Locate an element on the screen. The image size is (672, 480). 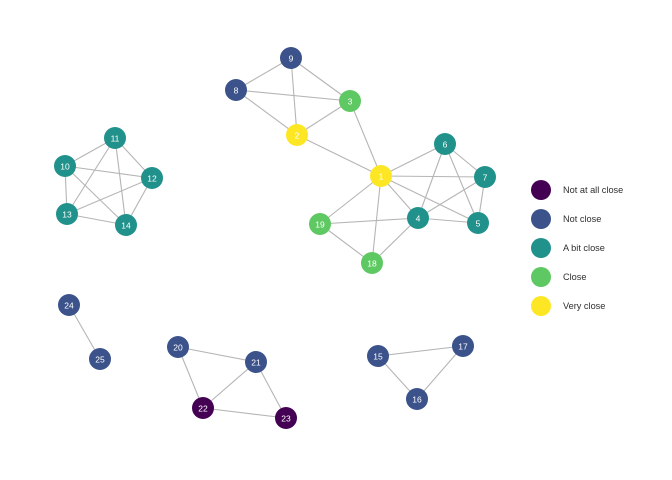
graph-node: 7 is located at coordinates (485, 177).